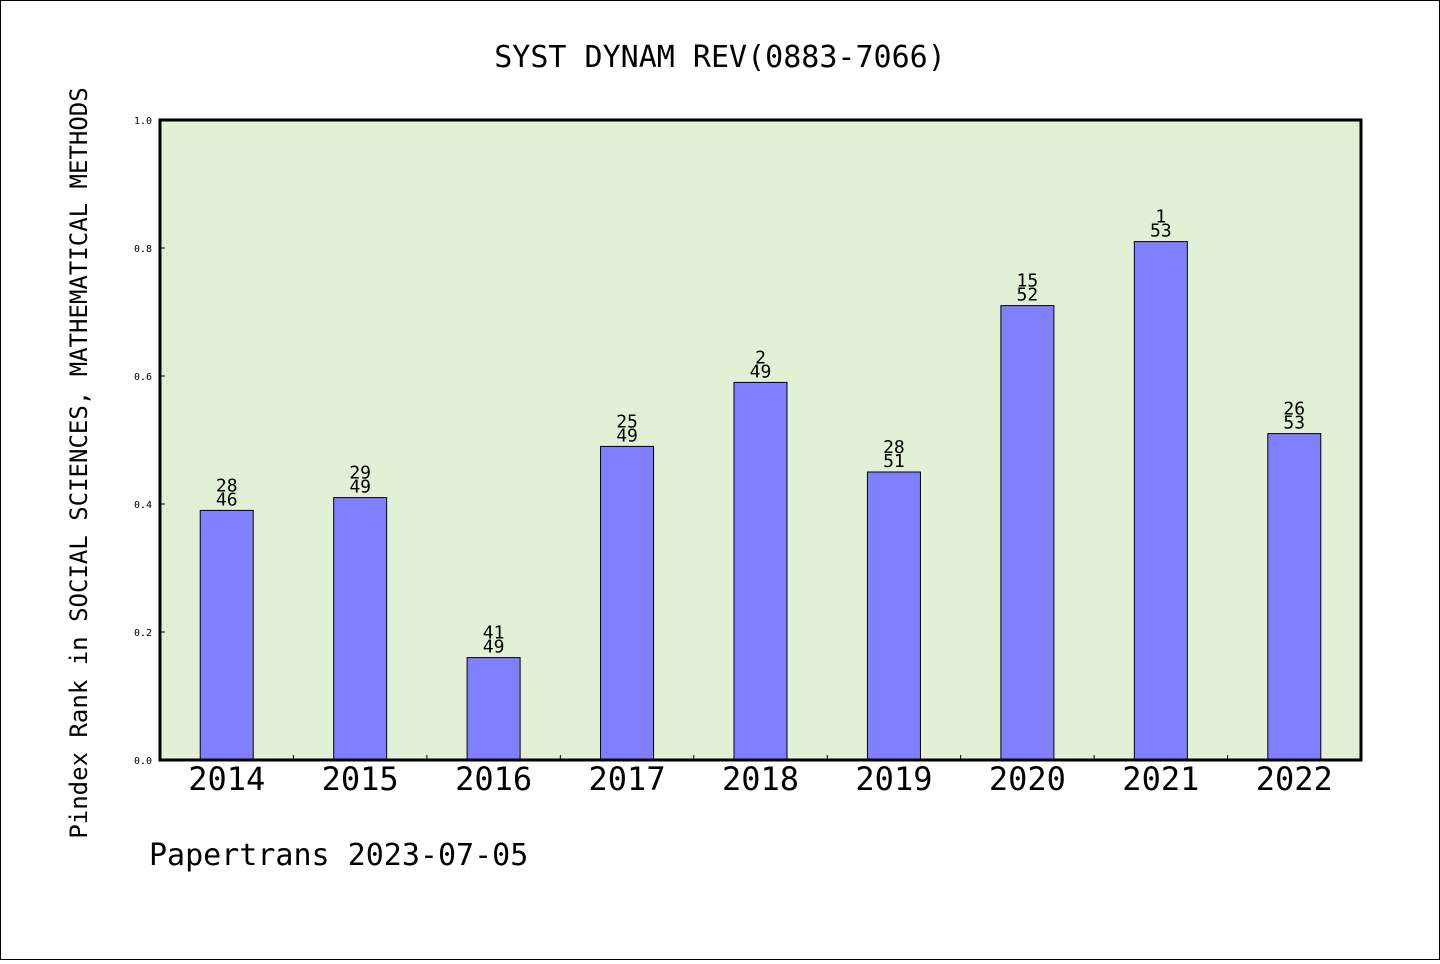  I want to click on bar-rank-label: 41, so click(494, 633).